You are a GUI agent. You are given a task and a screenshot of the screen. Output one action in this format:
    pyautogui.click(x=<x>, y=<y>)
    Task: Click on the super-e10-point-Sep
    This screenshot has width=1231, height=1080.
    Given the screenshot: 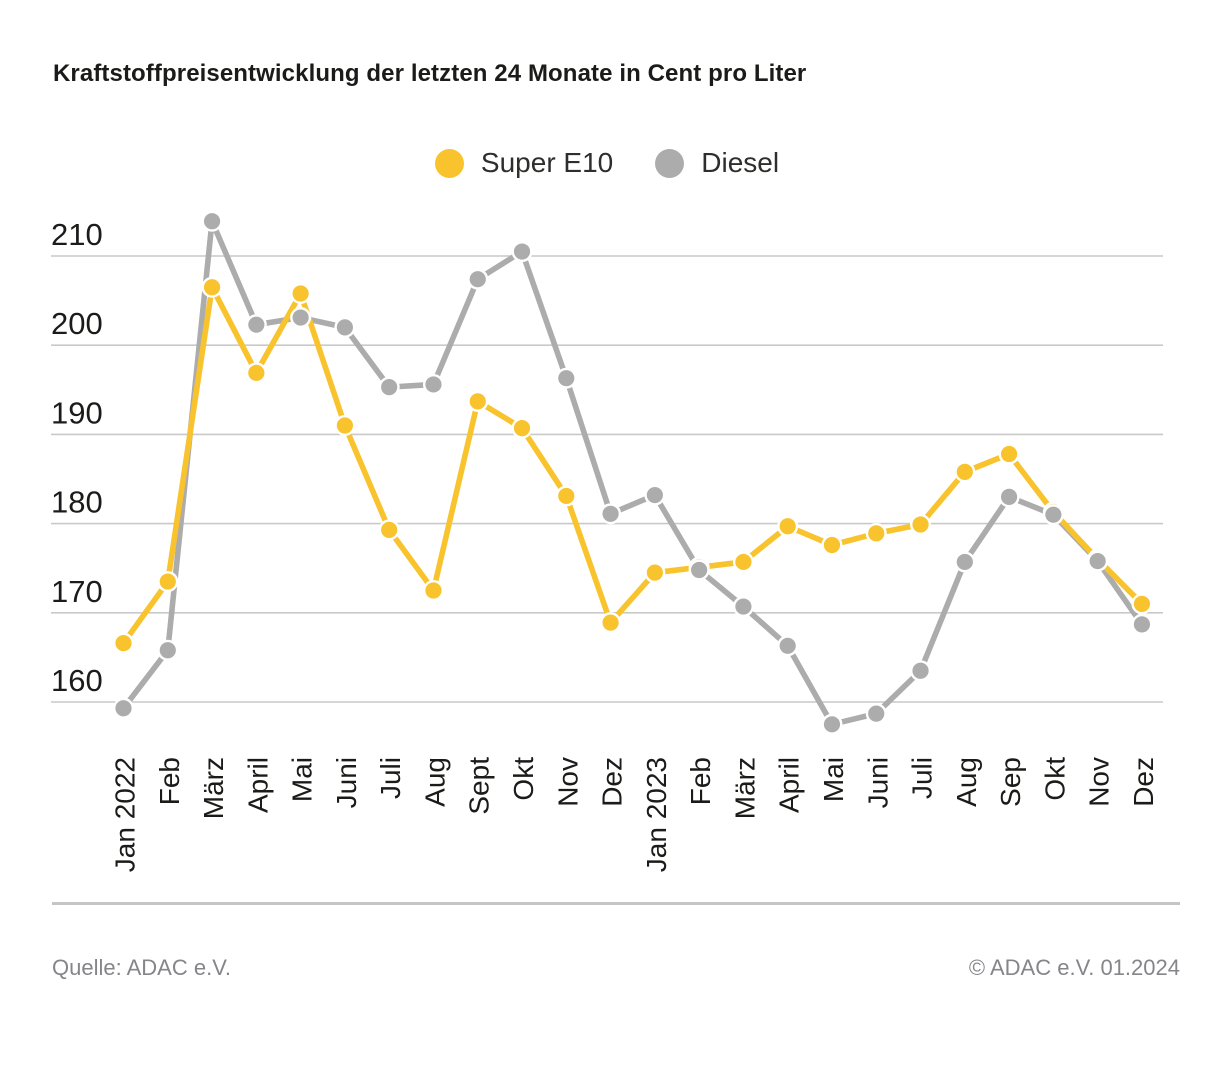 What is the action you would take?
    pyautogui.click(x=1009, y=454)
    